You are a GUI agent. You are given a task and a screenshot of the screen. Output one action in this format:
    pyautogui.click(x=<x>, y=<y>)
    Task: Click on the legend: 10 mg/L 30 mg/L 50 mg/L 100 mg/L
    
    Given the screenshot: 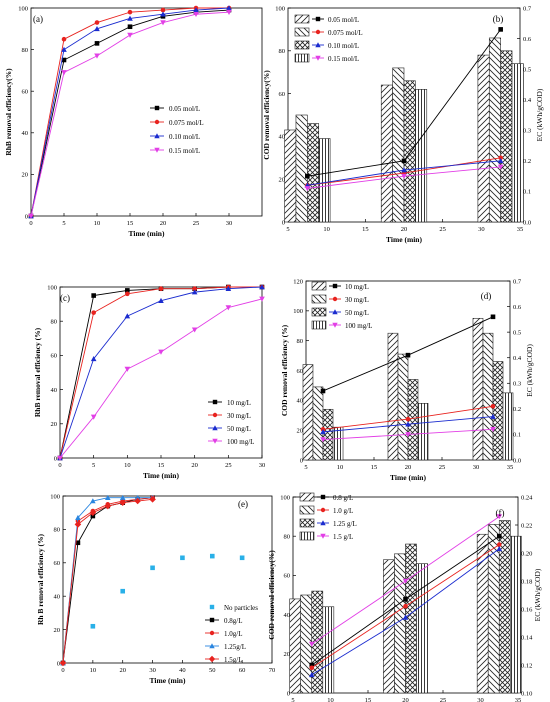 What is the action you would take?
    pyautogui.click(x=231, y=422)
    